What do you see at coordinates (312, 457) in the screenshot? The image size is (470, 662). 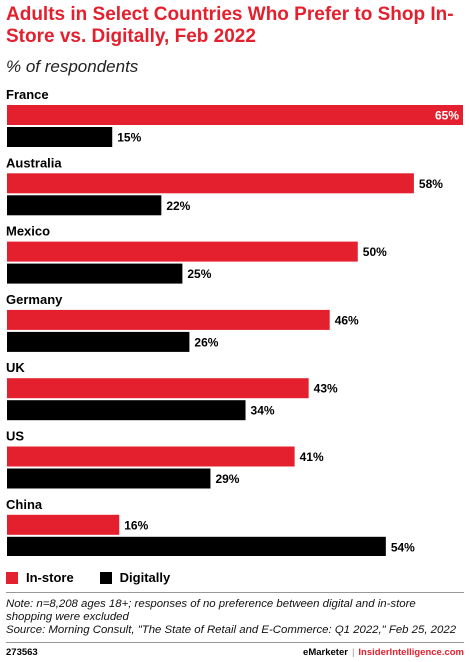 I see `data-label-instore: 41%` at bounding box center [312, 457].